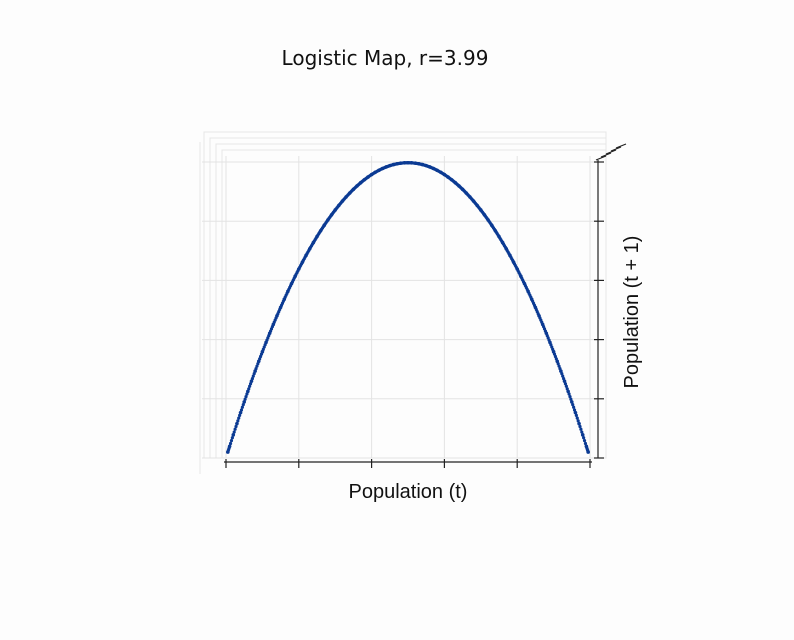 The height and width of the screenshot is (640, 794). I want to click on y-axis-label: Population (t + 1), so click(632, 312).